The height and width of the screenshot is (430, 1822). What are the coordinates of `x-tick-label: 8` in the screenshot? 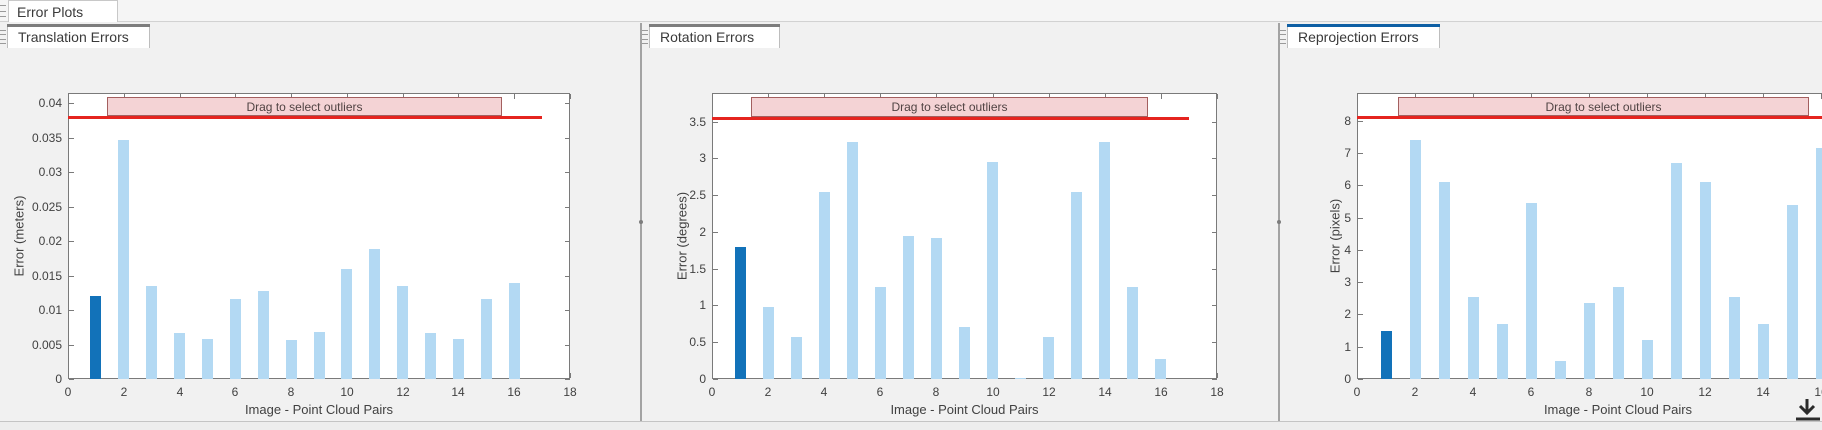 It's located at (291, 392).